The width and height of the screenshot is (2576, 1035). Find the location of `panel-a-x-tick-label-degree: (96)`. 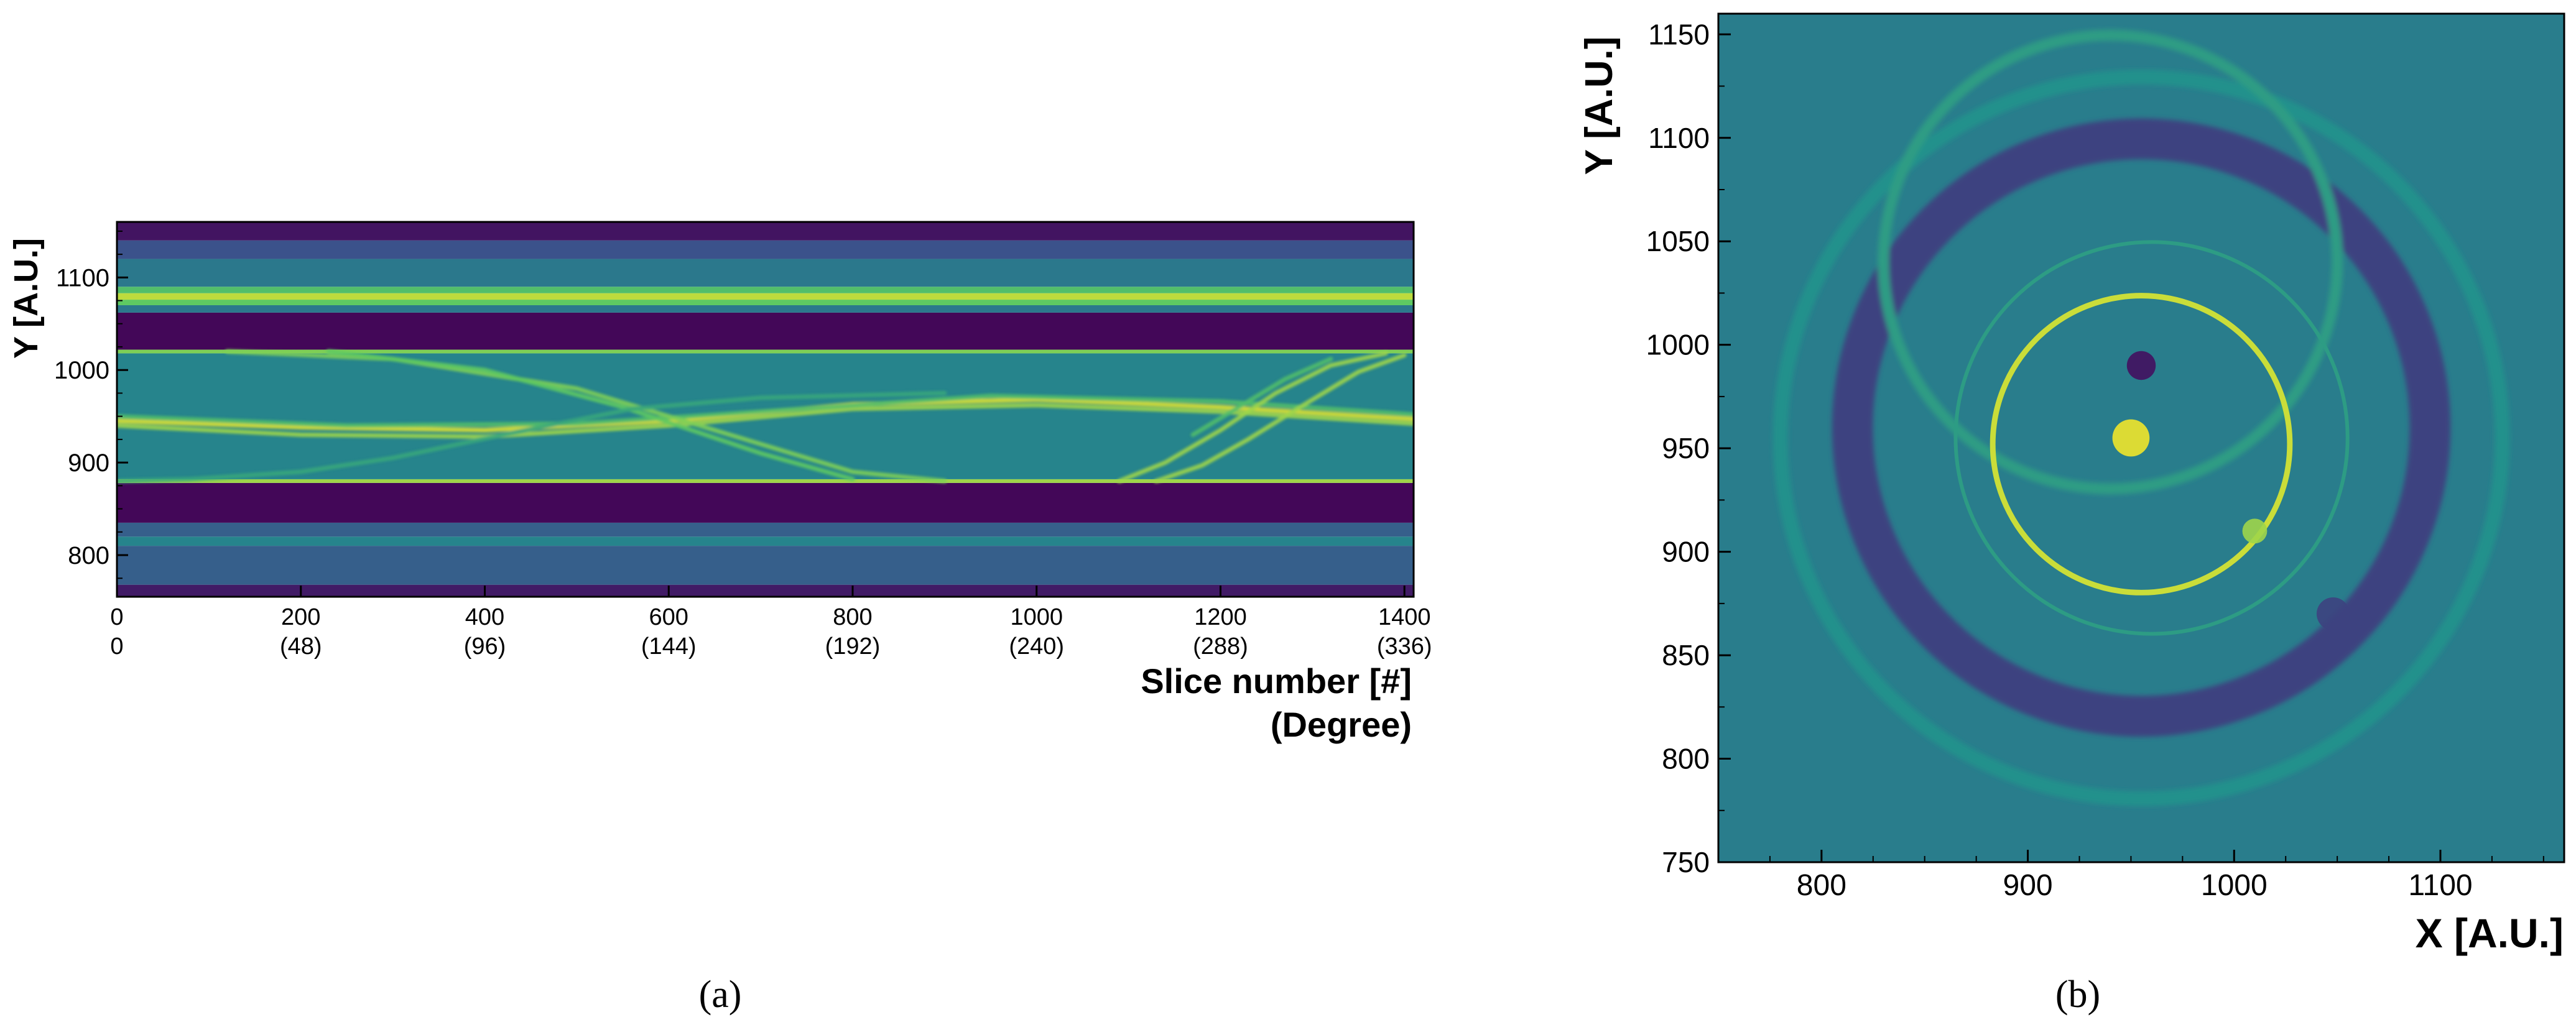

panel-a-x-tick-label-degree: (96) is located at coordinates (485, 646).